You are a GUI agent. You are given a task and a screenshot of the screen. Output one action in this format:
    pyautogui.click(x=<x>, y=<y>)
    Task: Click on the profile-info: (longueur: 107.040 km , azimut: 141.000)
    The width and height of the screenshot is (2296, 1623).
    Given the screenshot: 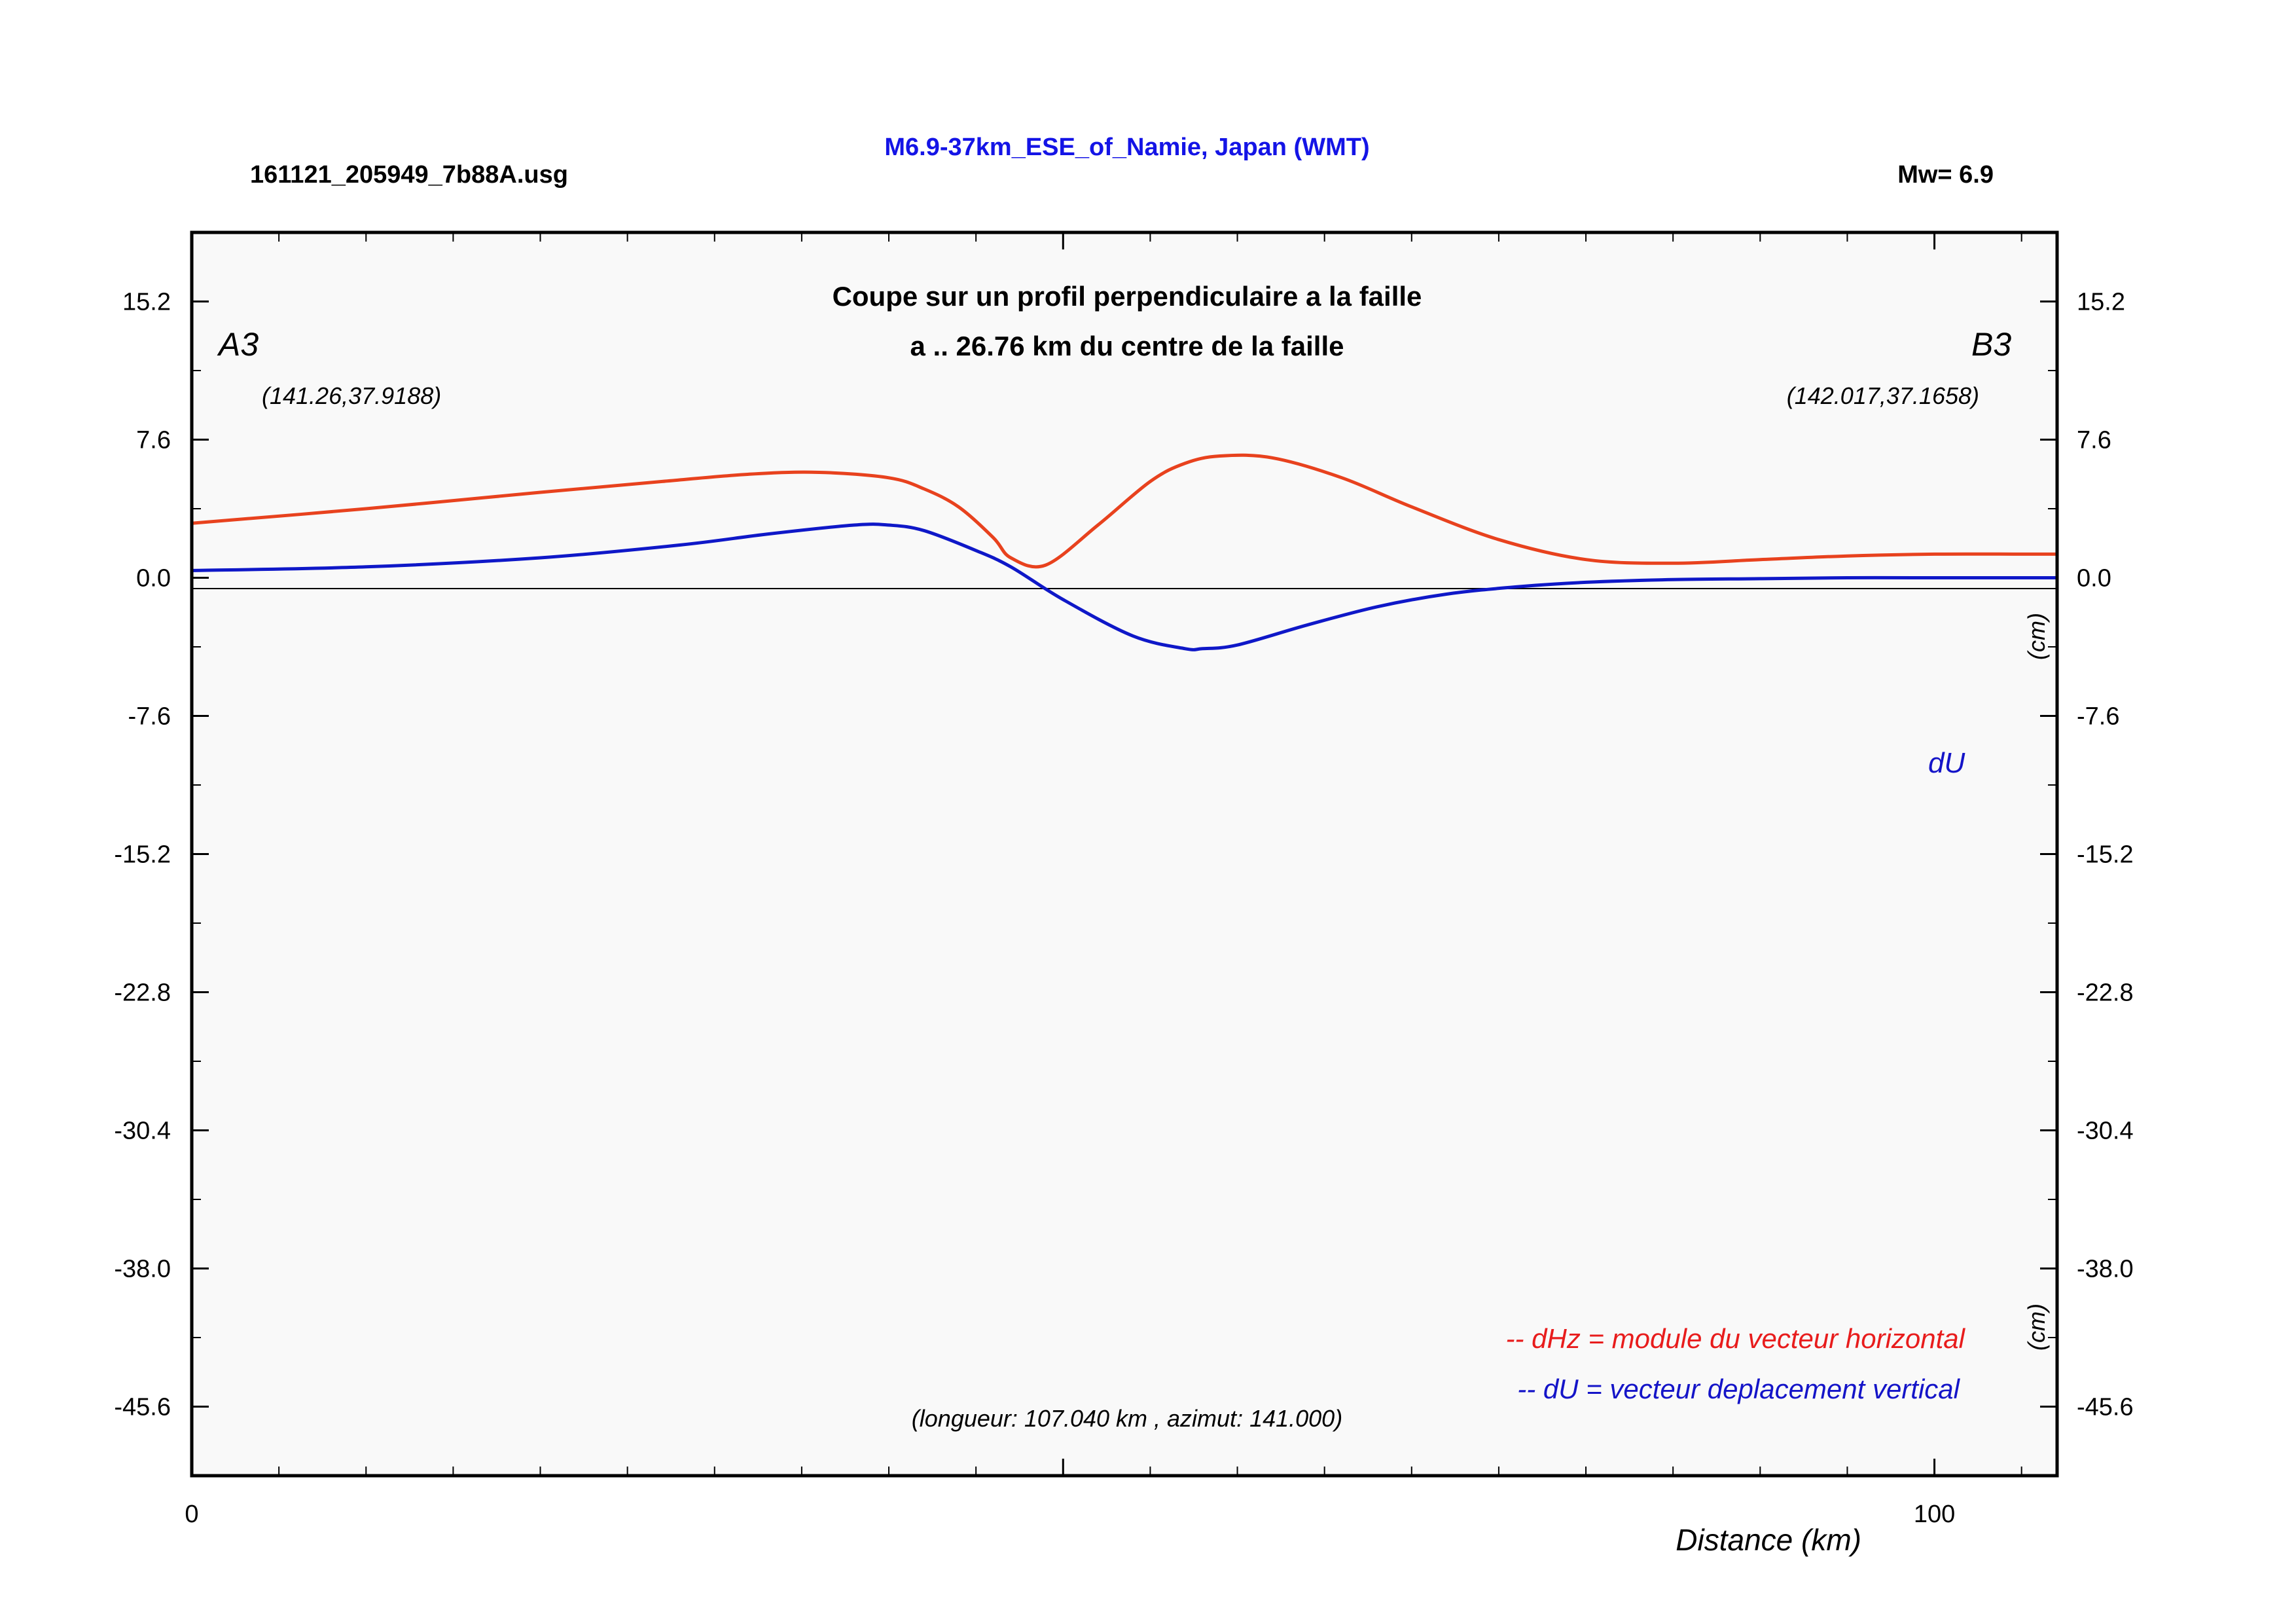 What is the action you would take?
    pyautogui.click(x=1127, y=1418)
    